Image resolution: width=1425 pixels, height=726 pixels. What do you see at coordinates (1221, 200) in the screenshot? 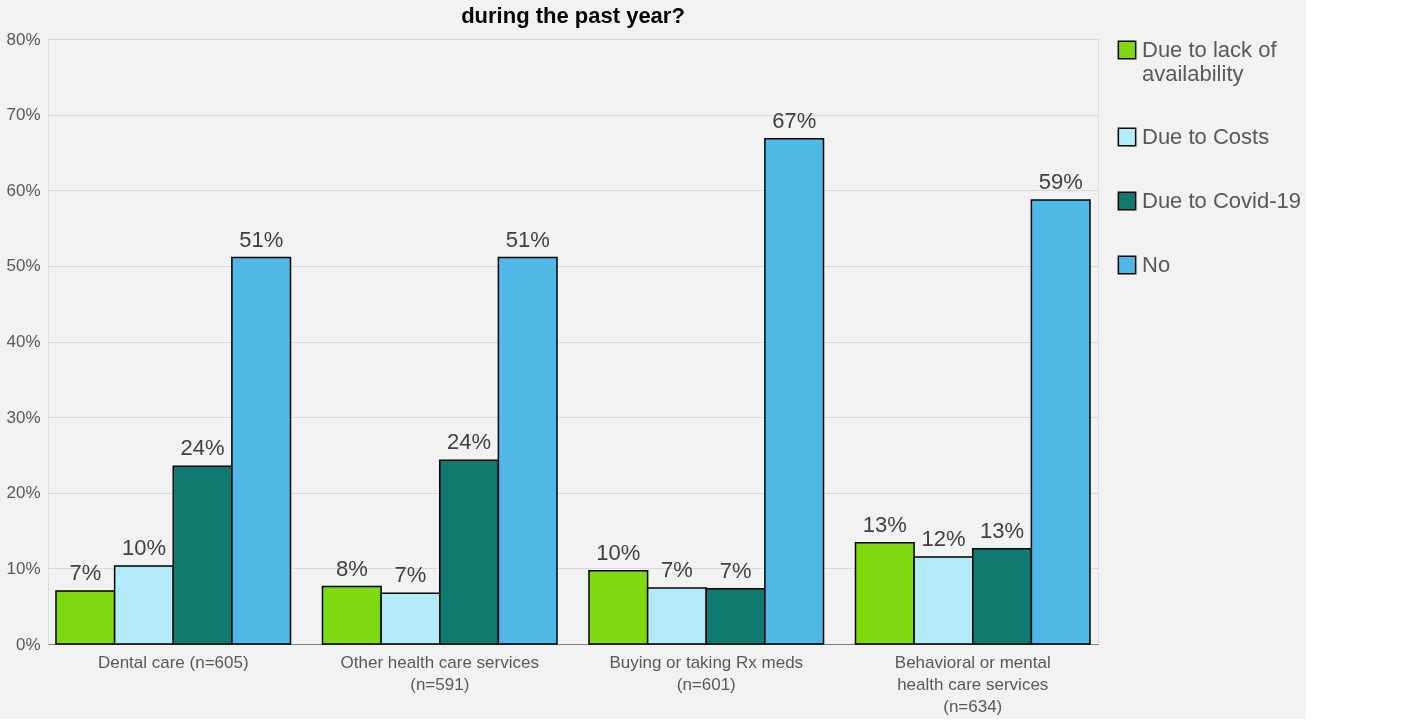
I see `legend-label: Due to Covid-19` at bounding box center [1221, 200].